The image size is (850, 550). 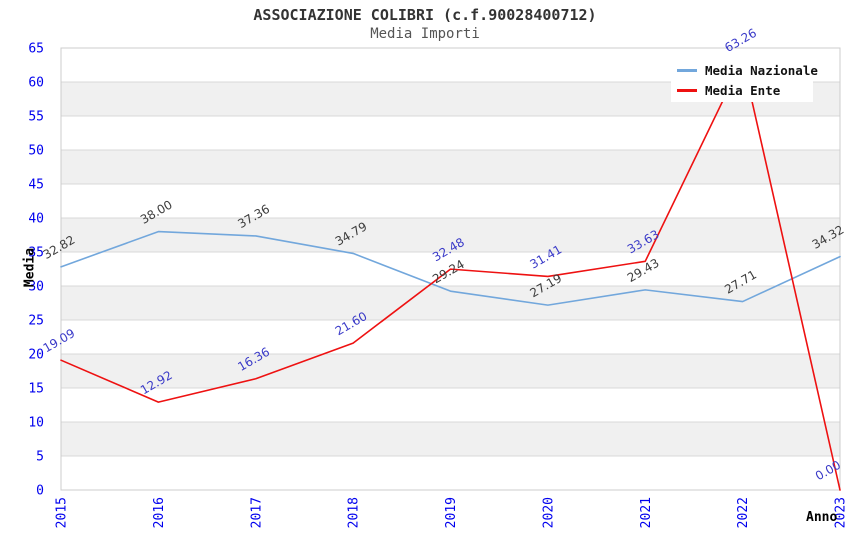 What do you see at coordinates (36, 185) in the screenshot?
I see `y-tick-label: 45` at bounding box center [36, 185].